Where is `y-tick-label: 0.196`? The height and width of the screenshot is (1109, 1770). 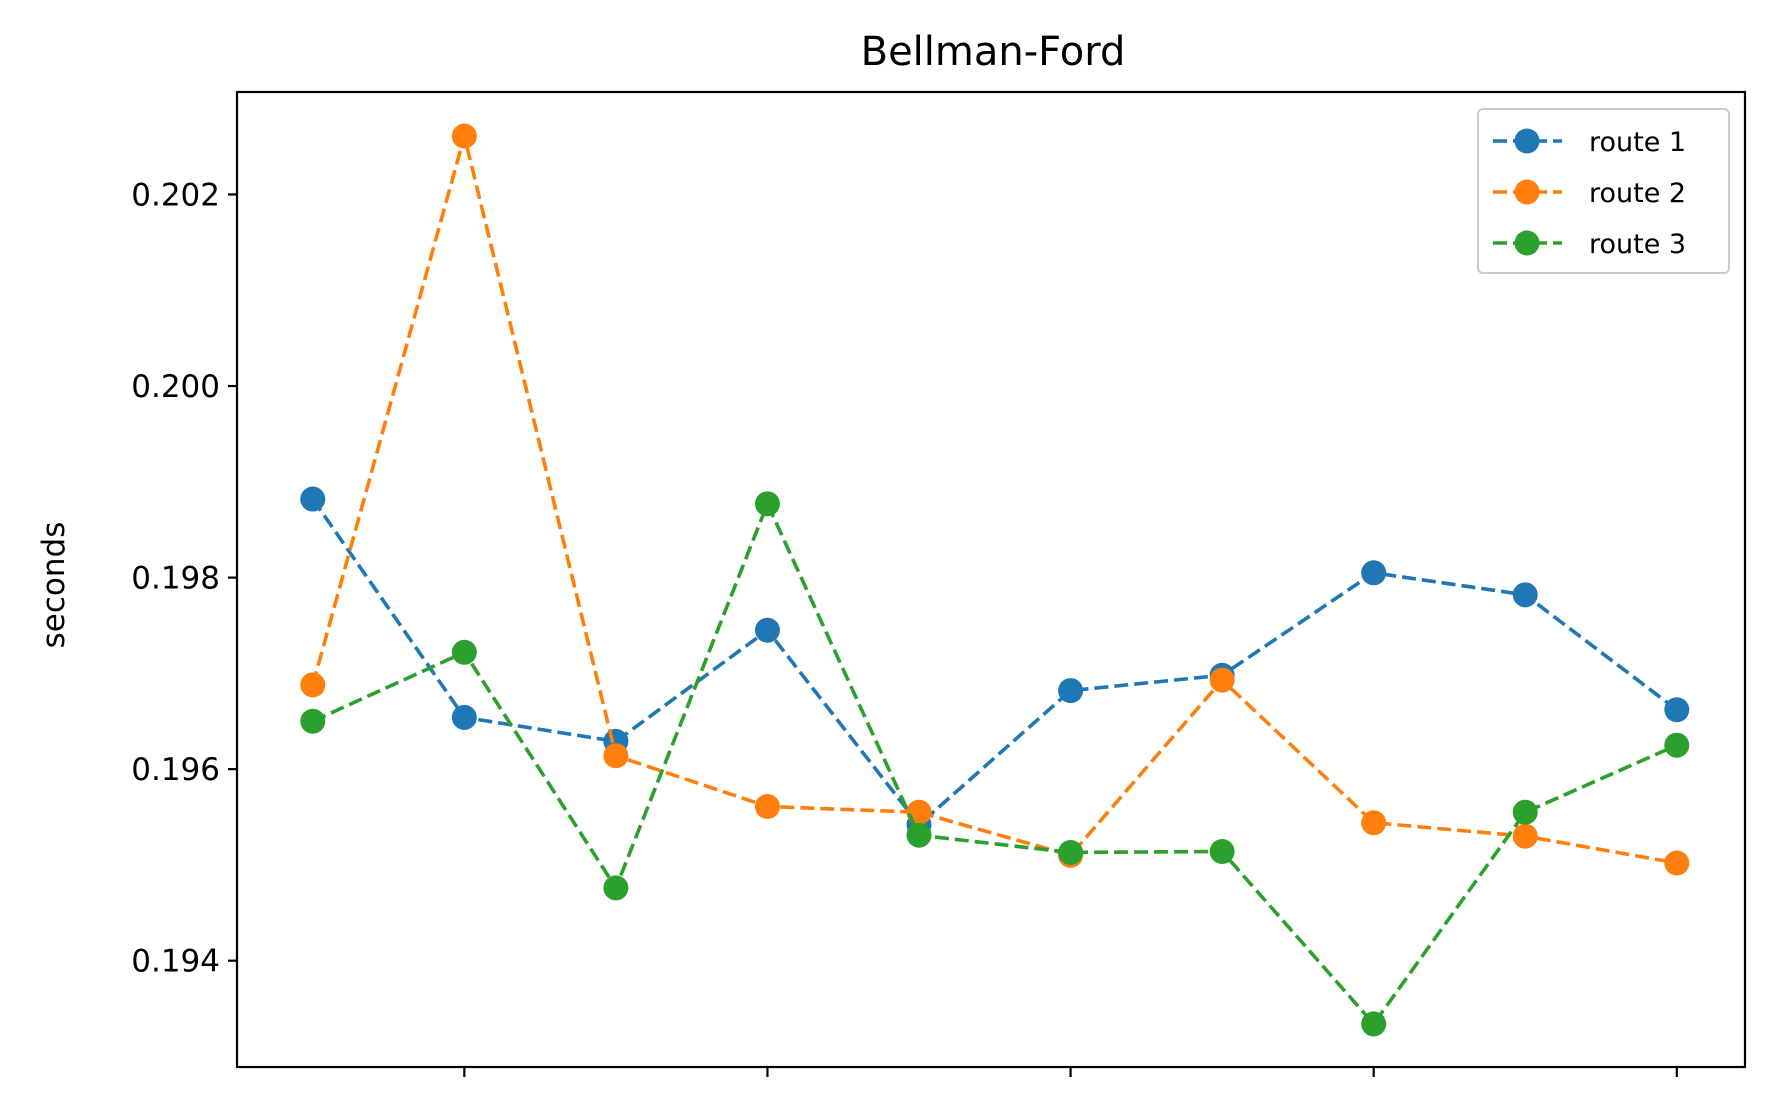 y-tick-label: 0.196 is located at coordinates (175, 770).